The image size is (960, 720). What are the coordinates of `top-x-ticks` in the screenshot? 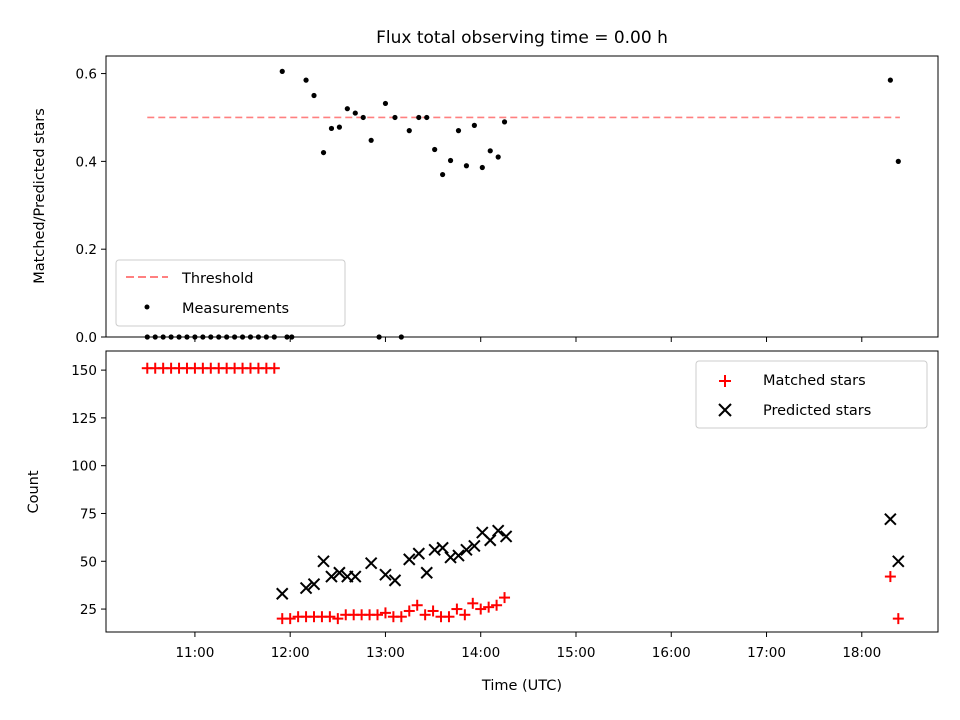 It's located at (528, 339).